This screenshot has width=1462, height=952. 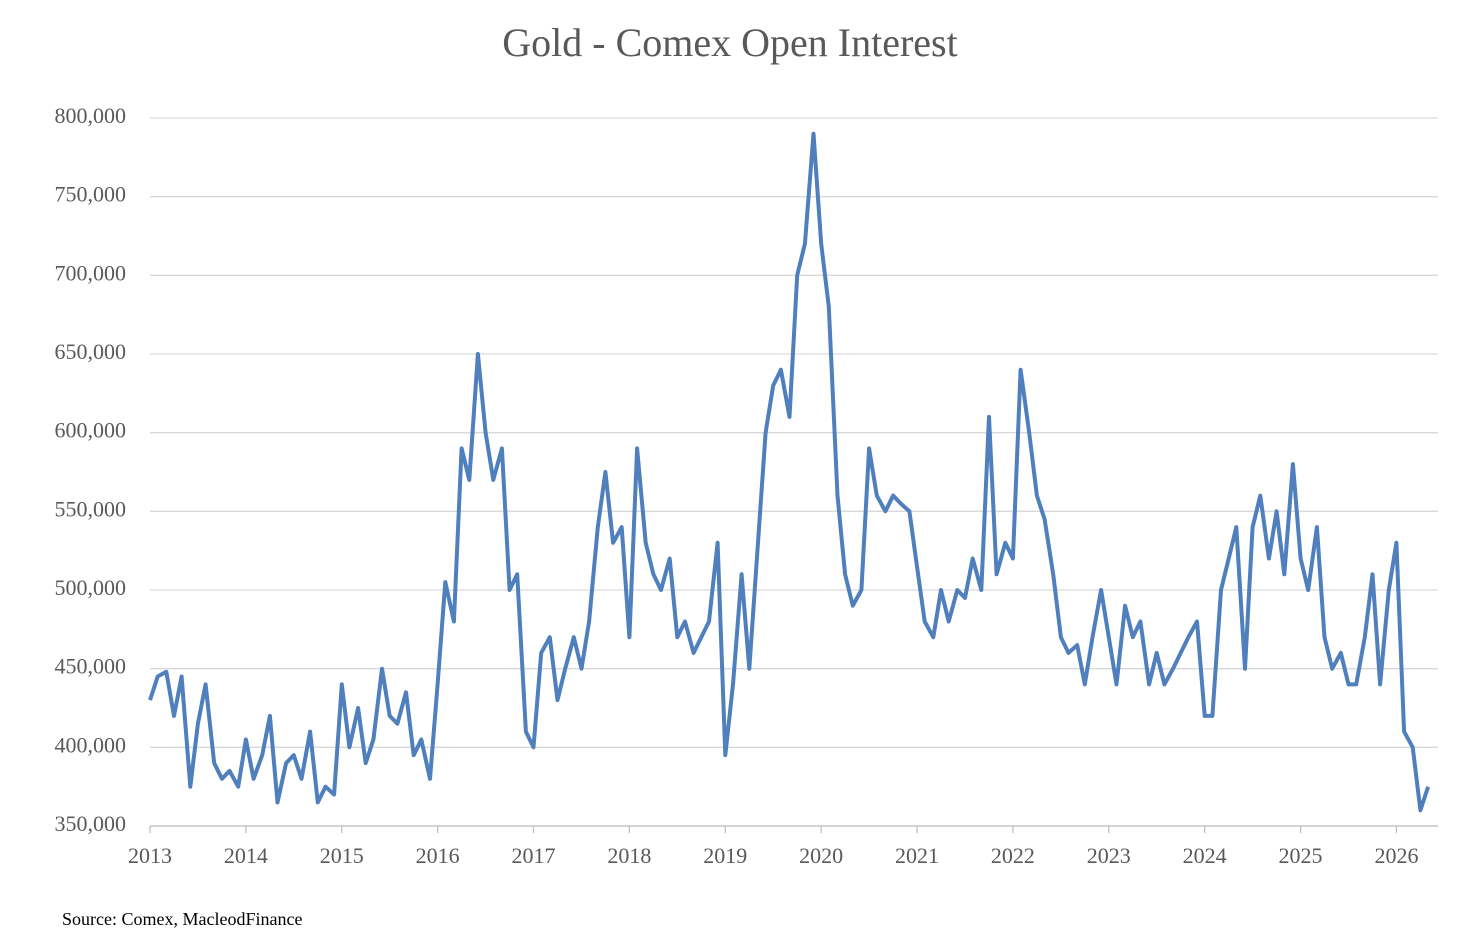 I want to click on x-tick-label: 2021, so click(x=917, y=855).